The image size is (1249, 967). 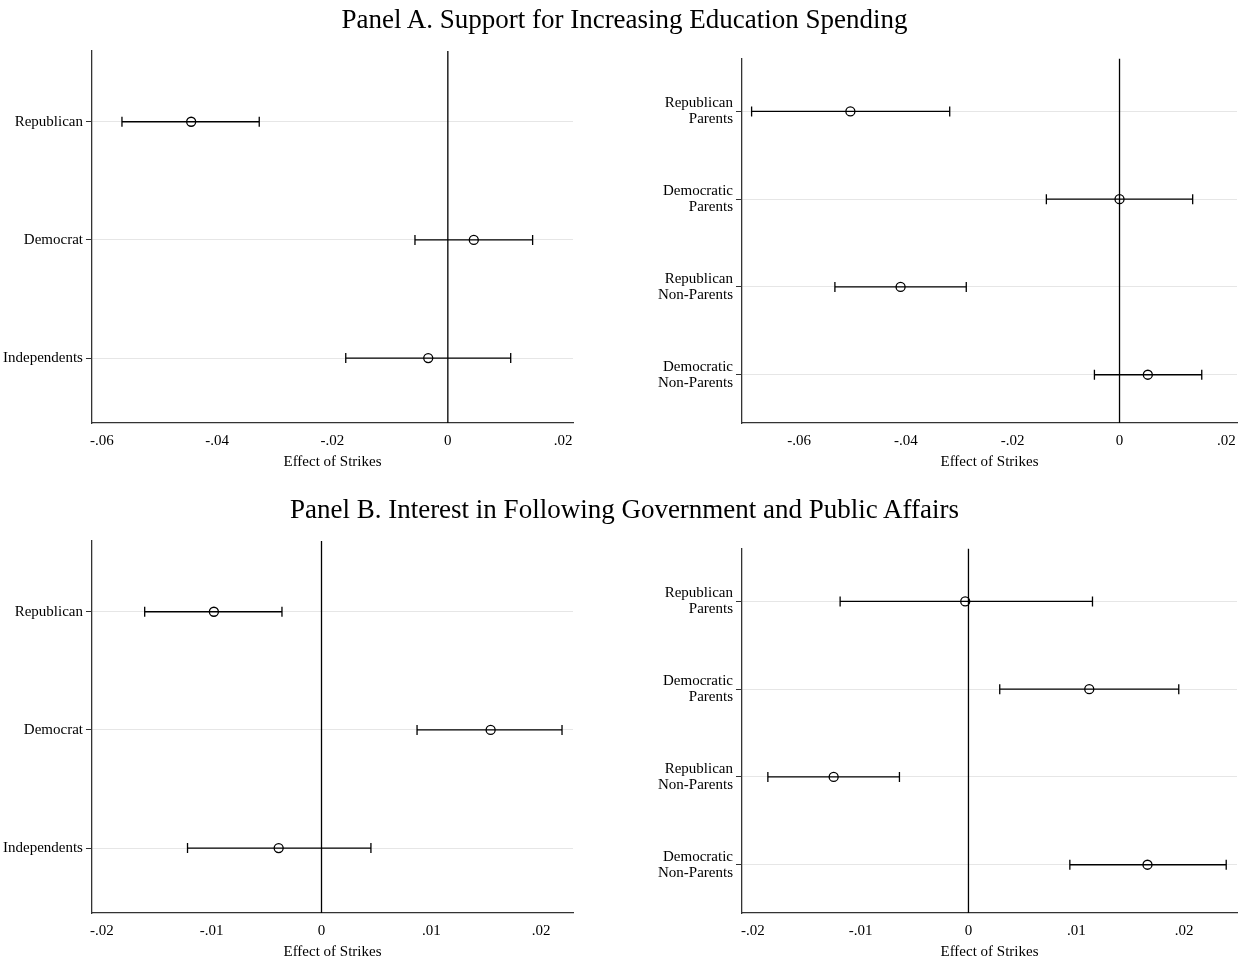 I want to click on chart-title: Panel B. Interest in Following Government and Public Affairs, so click(x=624, y=509).